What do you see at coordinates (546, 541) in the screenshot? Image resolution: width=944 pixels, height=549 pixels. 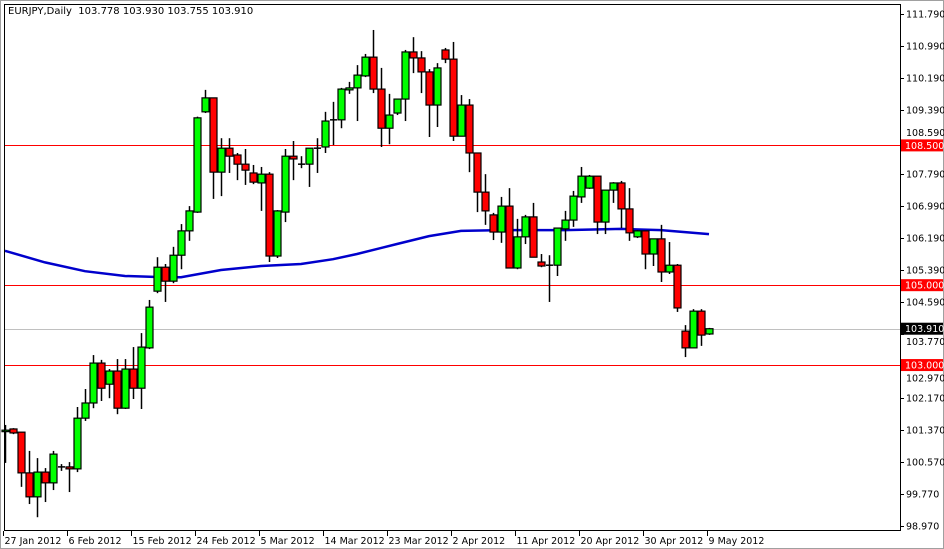 I see `x-tick-label: 11 Apr 2012` at bounding box center [546, 541].